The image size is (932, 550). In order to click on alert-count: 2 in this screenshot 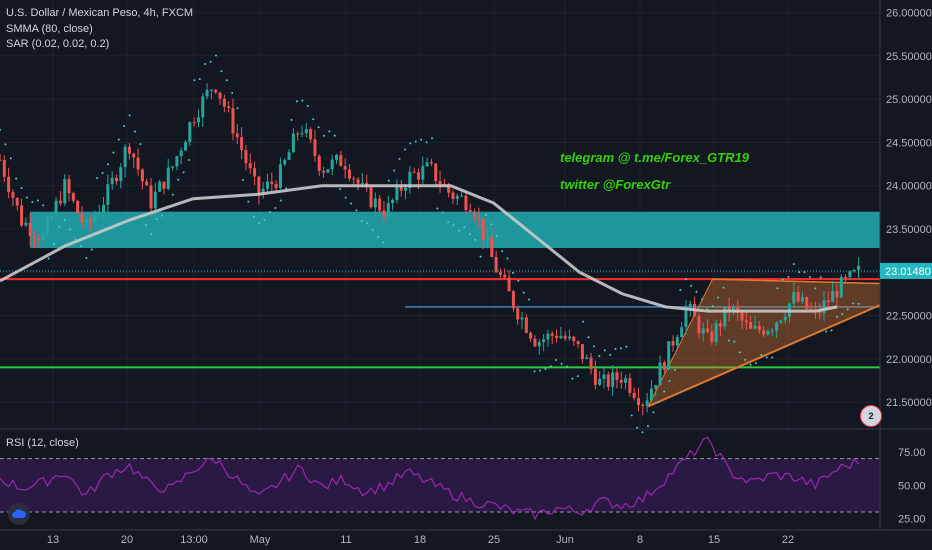, I will do `click(871, 416)`.